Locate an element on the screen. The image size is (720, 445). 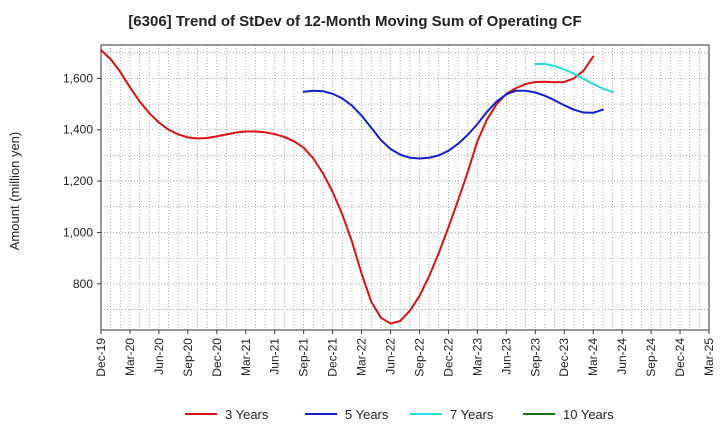
x-tick-label: Sep-20 is located at coordinates (188, 357).